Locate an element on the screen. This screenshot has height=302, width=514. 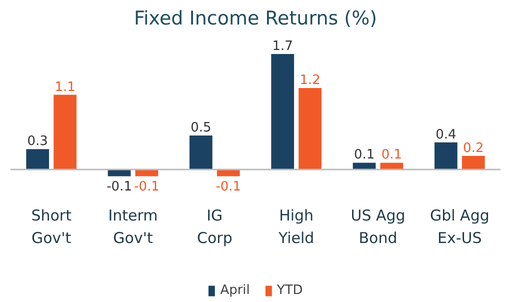
x-tick-label: US Agg Bond is located at coordinates (378, 226).